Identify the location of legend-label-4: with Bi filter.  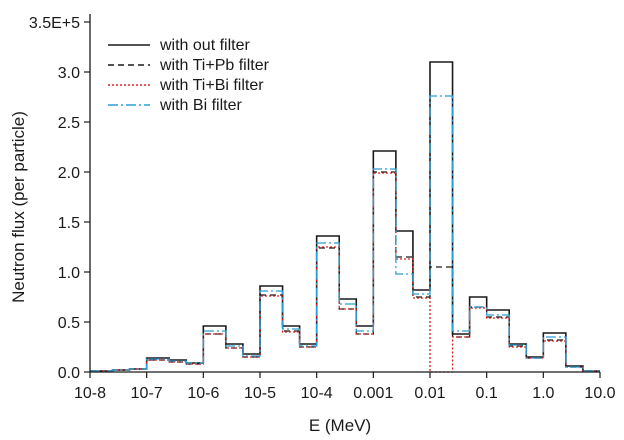
(200, 105).